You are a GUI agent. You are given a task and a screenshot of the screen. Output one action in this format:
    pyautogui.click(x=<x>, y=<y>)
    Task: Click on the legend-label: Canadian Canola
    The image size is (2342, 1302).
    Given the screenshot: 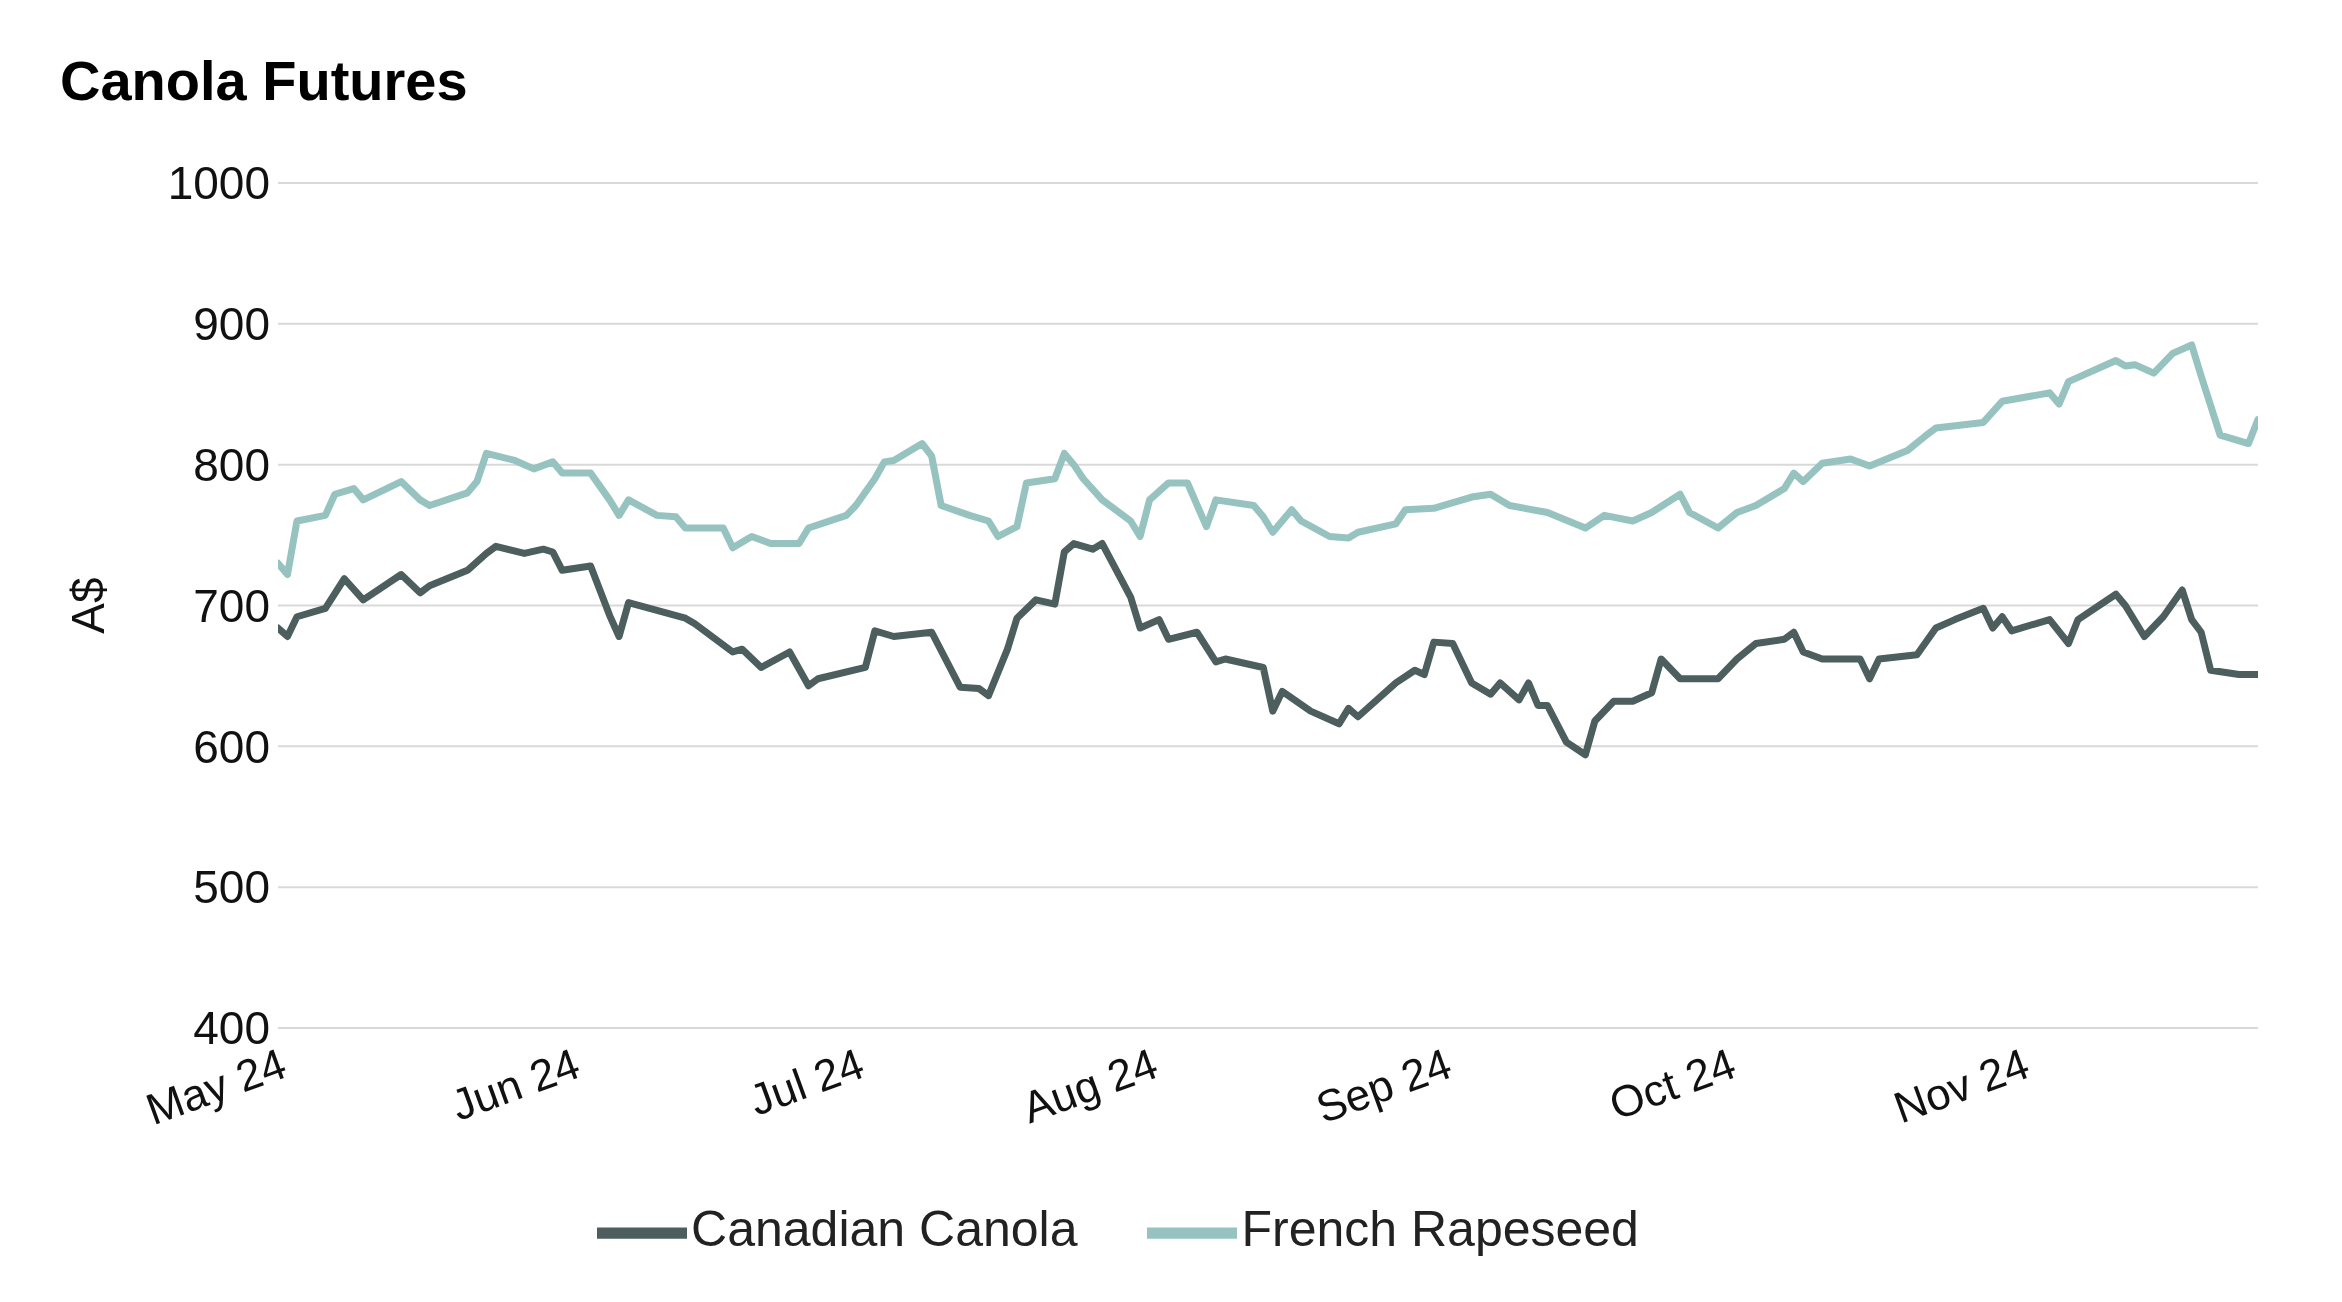 What is the action you would take?
    pyautogui.click(x=884, y=1229)
    